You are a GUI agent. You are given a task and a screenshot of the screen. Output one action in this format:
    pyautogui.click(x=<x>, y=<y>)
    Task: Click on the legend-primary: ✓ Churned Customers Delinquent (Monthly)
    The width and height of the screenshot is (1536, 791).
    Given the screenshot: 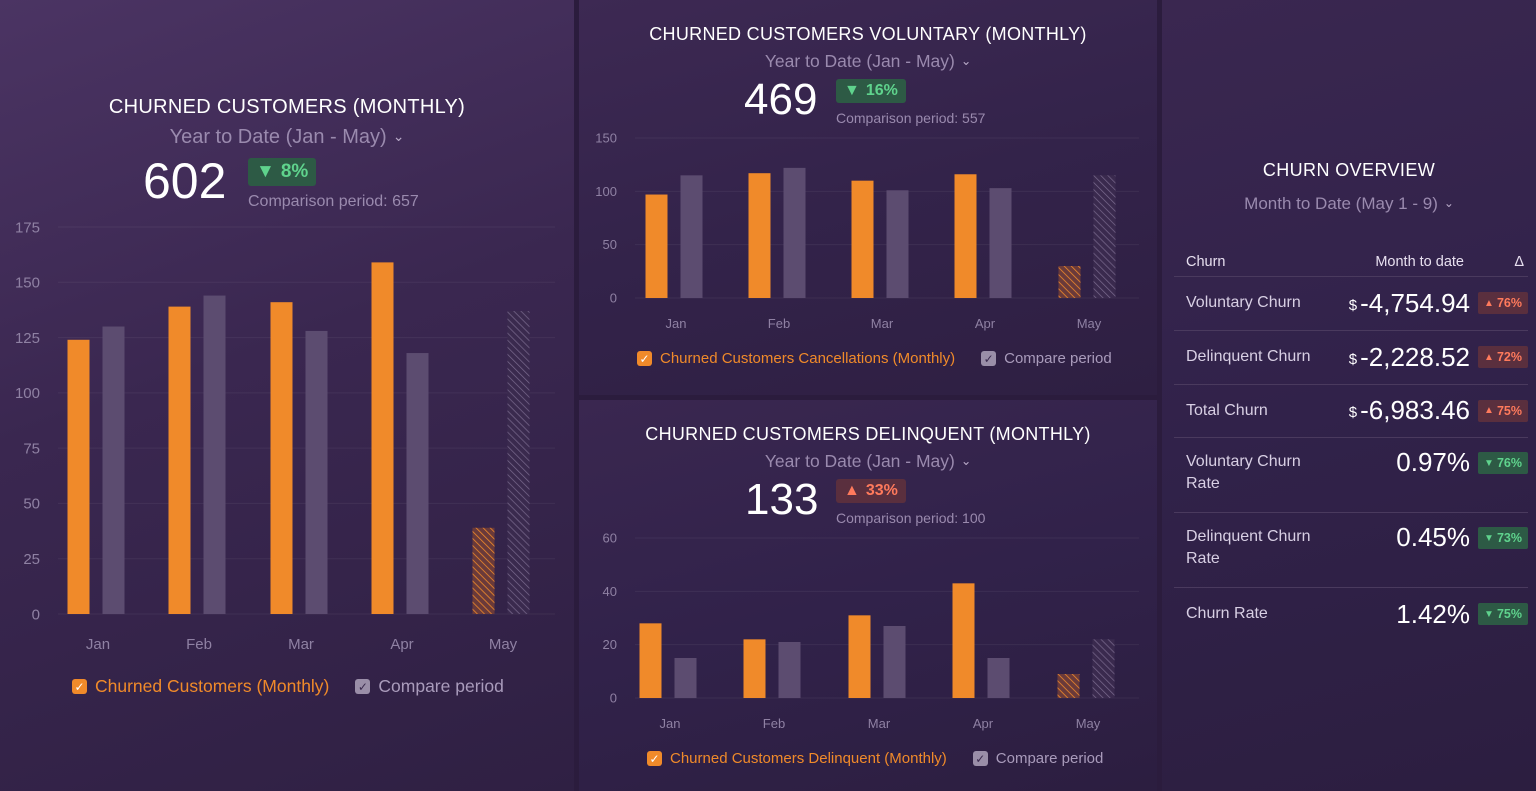 What is the action you would take?
    pyautogui.click(x=797, y=758)
    